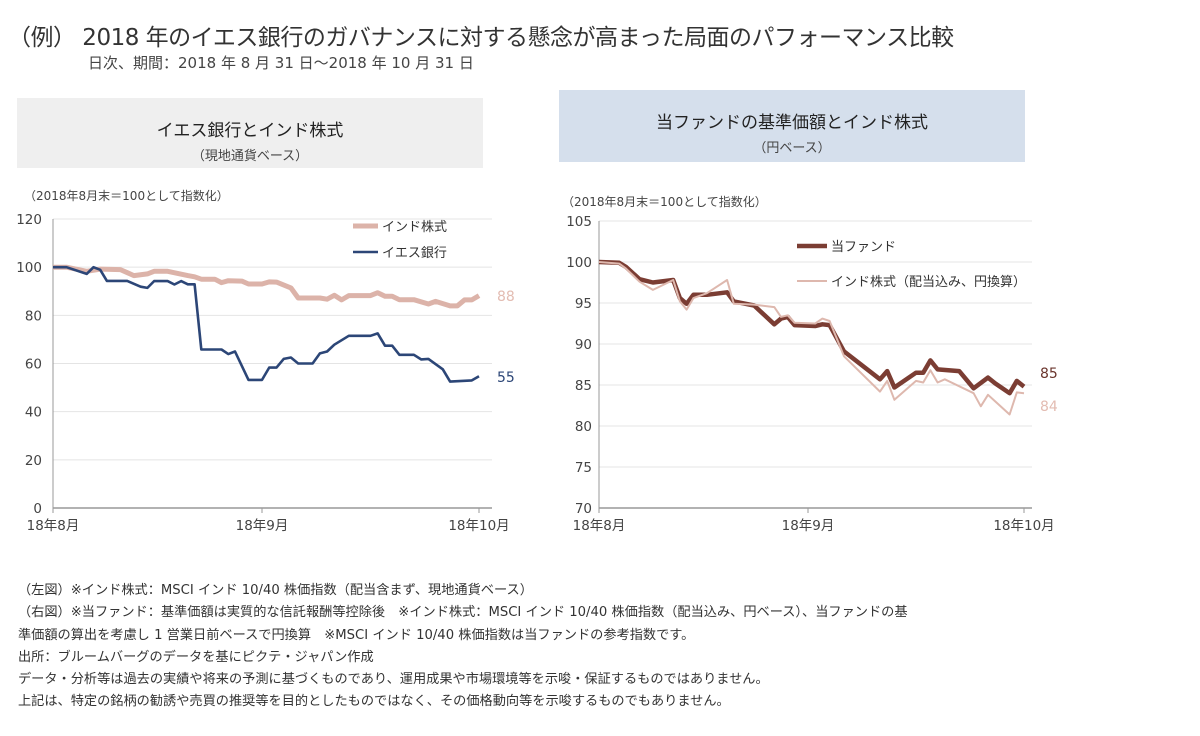 This screenshot has width=1200, height=736. What do you see at coordinates (863, 247) in the screenshot?
I see `legend-label: 当ファンド` at bounding box center [863, 247].